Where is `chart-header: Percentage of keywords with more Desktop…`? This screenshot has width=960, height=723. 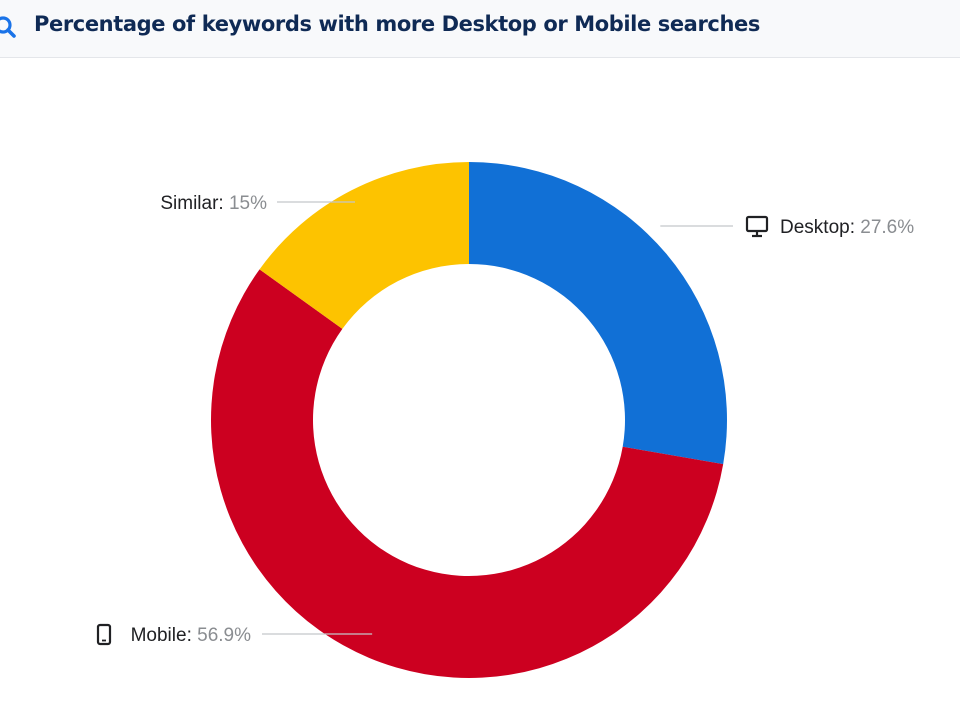 chart-header: Percentage of keywords with more Desktop… is located at coordinates (480, 29).